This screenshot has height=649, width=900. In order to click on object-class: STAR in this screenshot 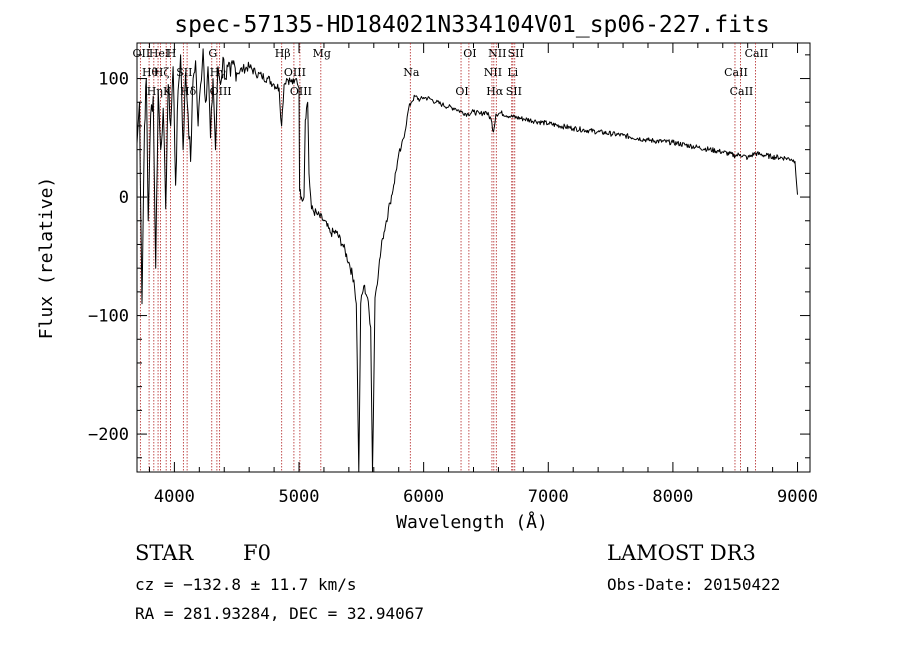, I will do `click(164, 553)`.